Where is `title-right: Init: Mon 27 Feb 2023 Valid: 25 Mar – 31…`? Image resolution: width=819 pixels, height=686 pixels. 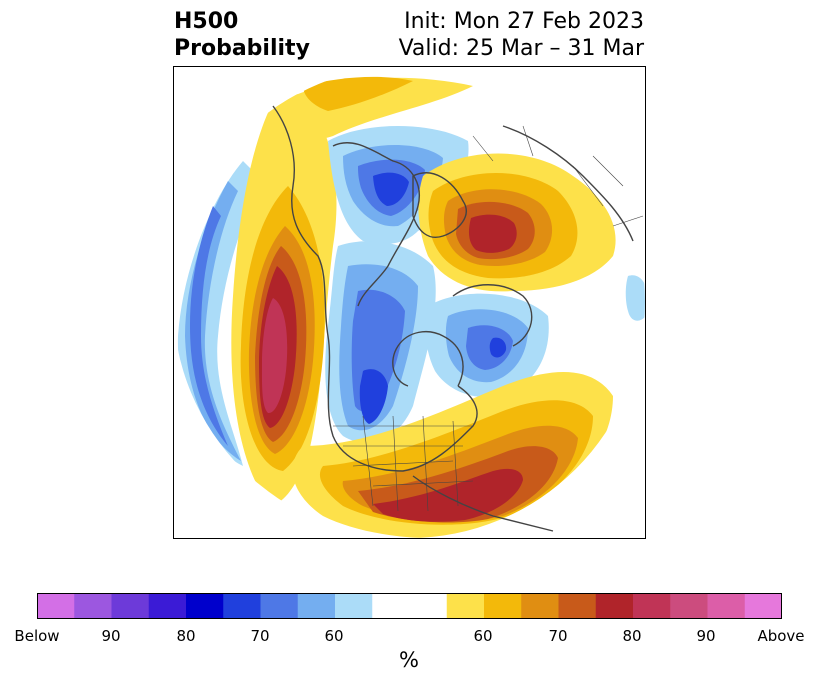
title-right: Init: Mon 27 Feb 2023 Valid: 25 Mar – 31… is located at coordinates (521, 35).